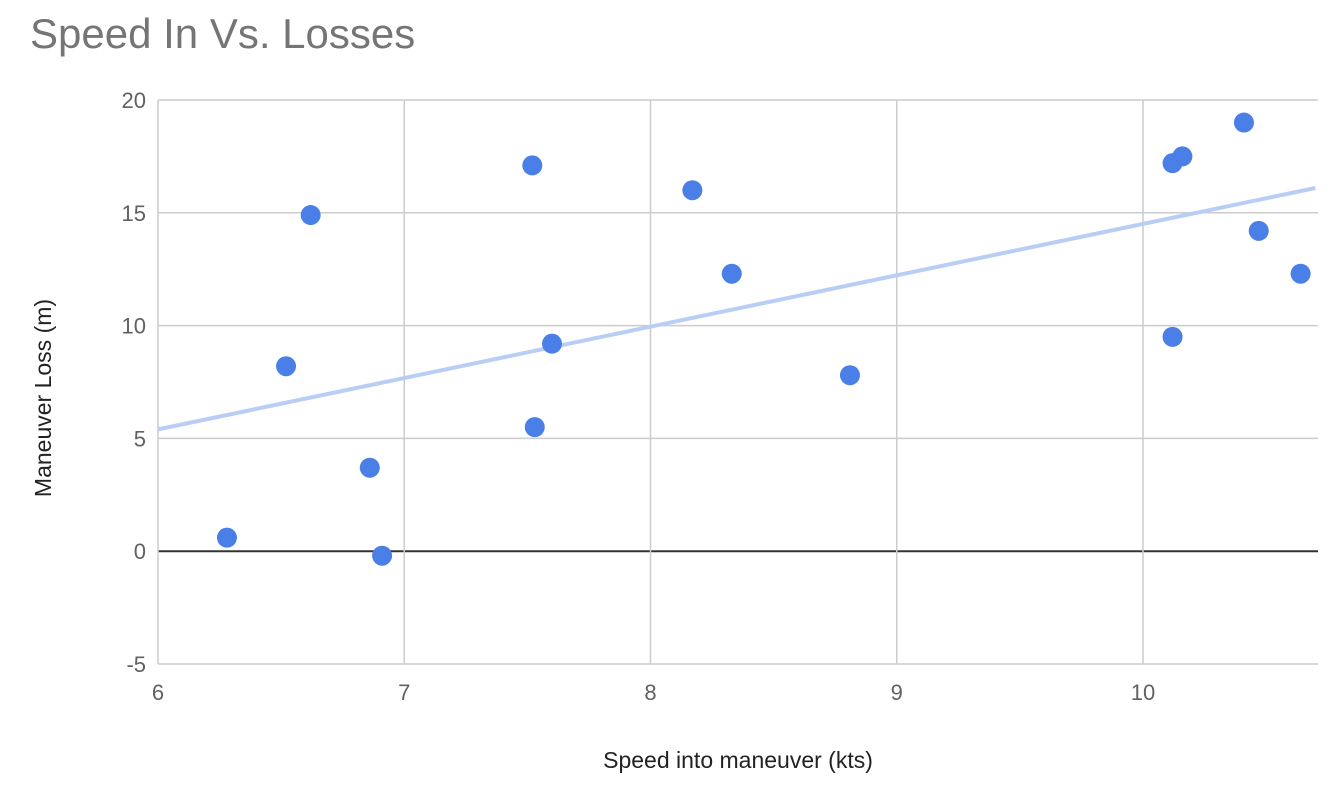 This screenshot has height=788, width=1344. What do you see at coordinates (1143, 692) in the screenshot?
I see `x-tick-label: 10` at bounding box center [1143, 692].